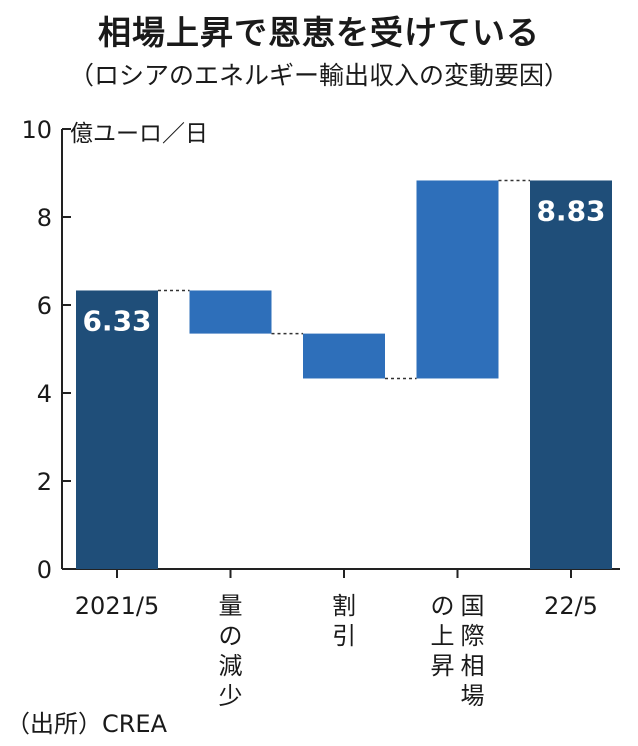  What do you see at coordinates (443, 636) in the screenshot?
I see `x-category-label-char: 上` at bounding box center [443, 636].